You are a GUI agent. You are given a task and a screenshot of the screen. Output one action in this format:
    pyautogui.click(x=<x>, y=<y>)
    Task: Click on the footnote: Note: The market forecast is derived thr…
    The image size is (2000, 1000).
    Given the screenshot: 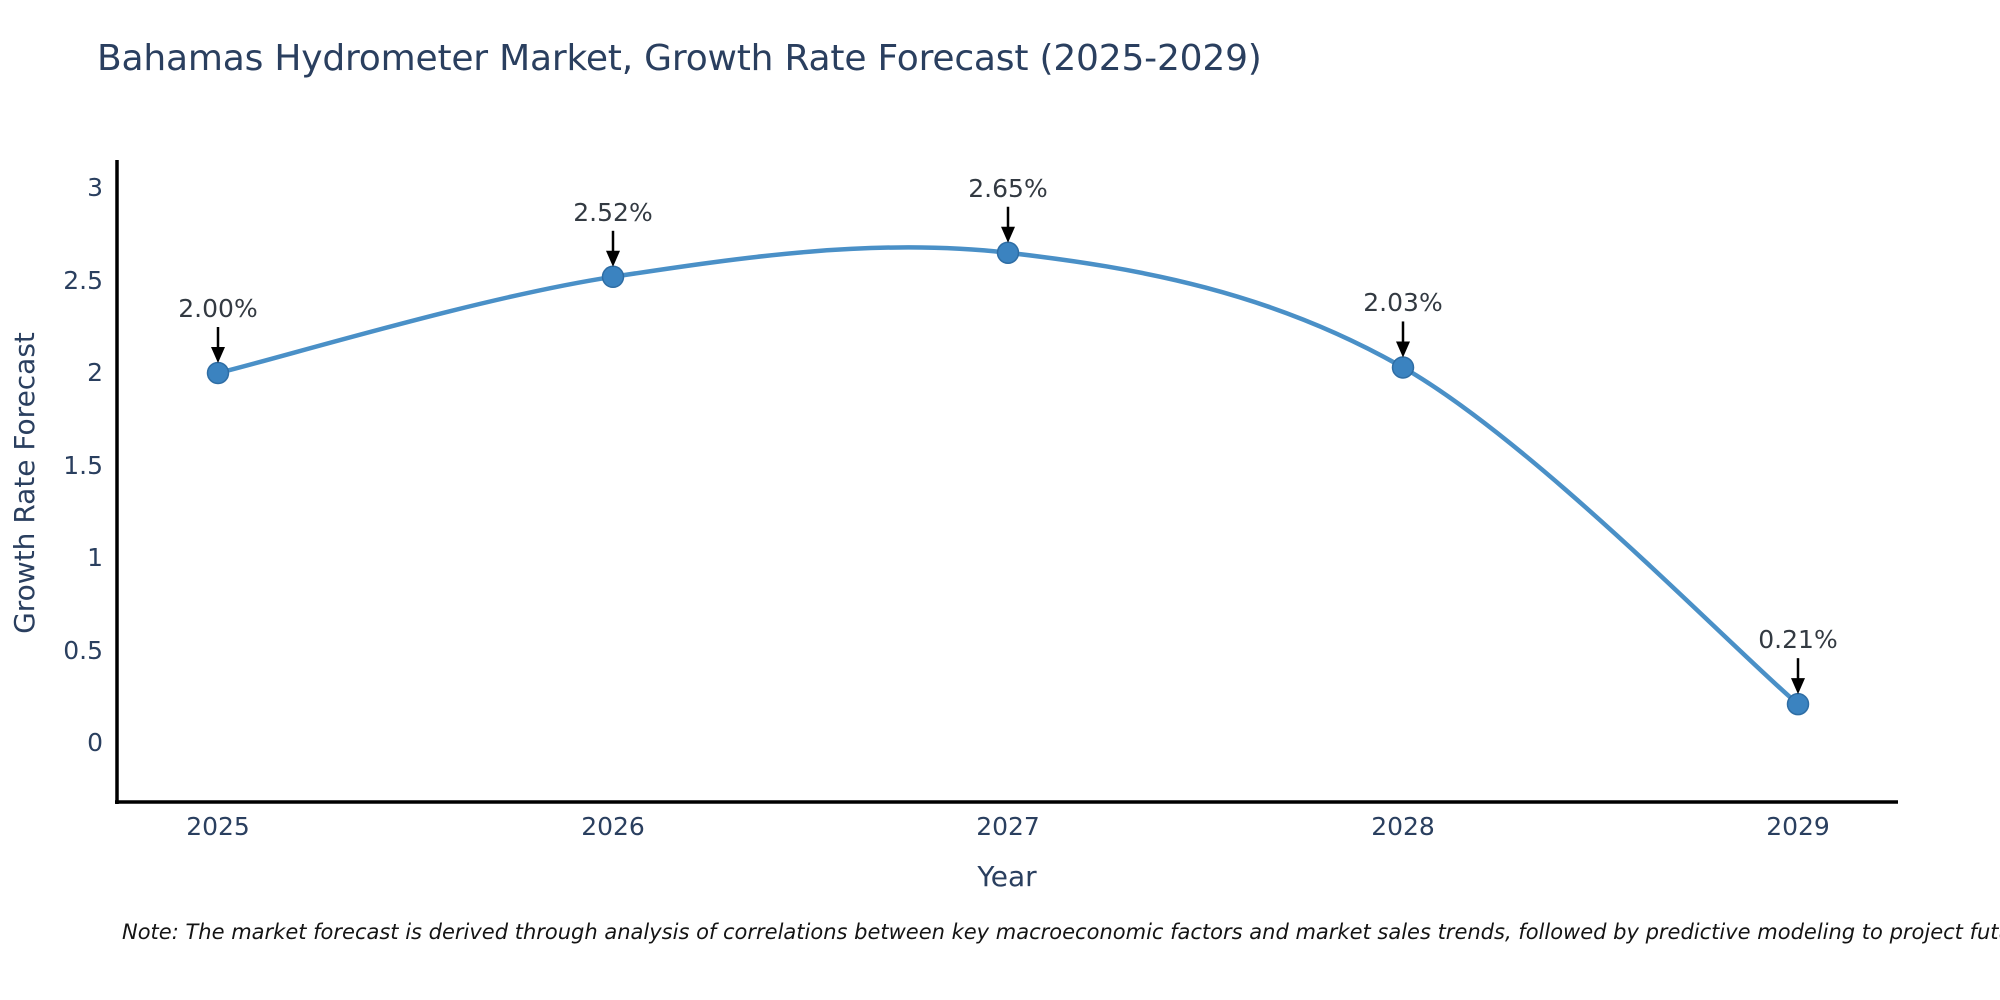 What is the action you would take?
    pyautogui.click(x=1061, y=932)
    